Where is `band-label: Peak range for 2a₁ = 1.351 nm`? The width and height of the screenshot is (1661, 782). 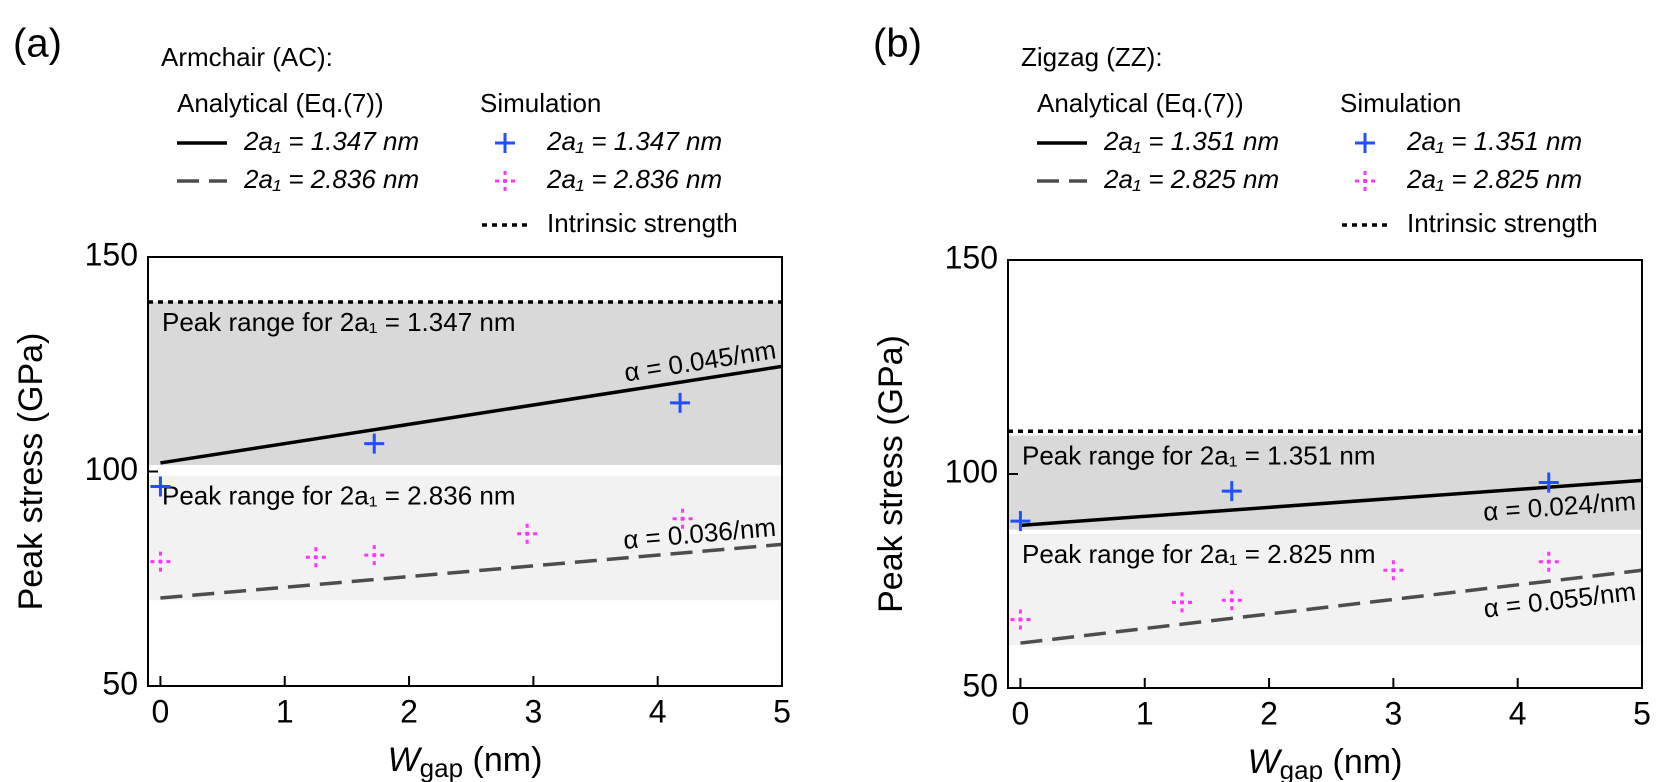 band-label: Peak range for 2a₁ = 1.351 nm is located at coordinates (1199, 455).